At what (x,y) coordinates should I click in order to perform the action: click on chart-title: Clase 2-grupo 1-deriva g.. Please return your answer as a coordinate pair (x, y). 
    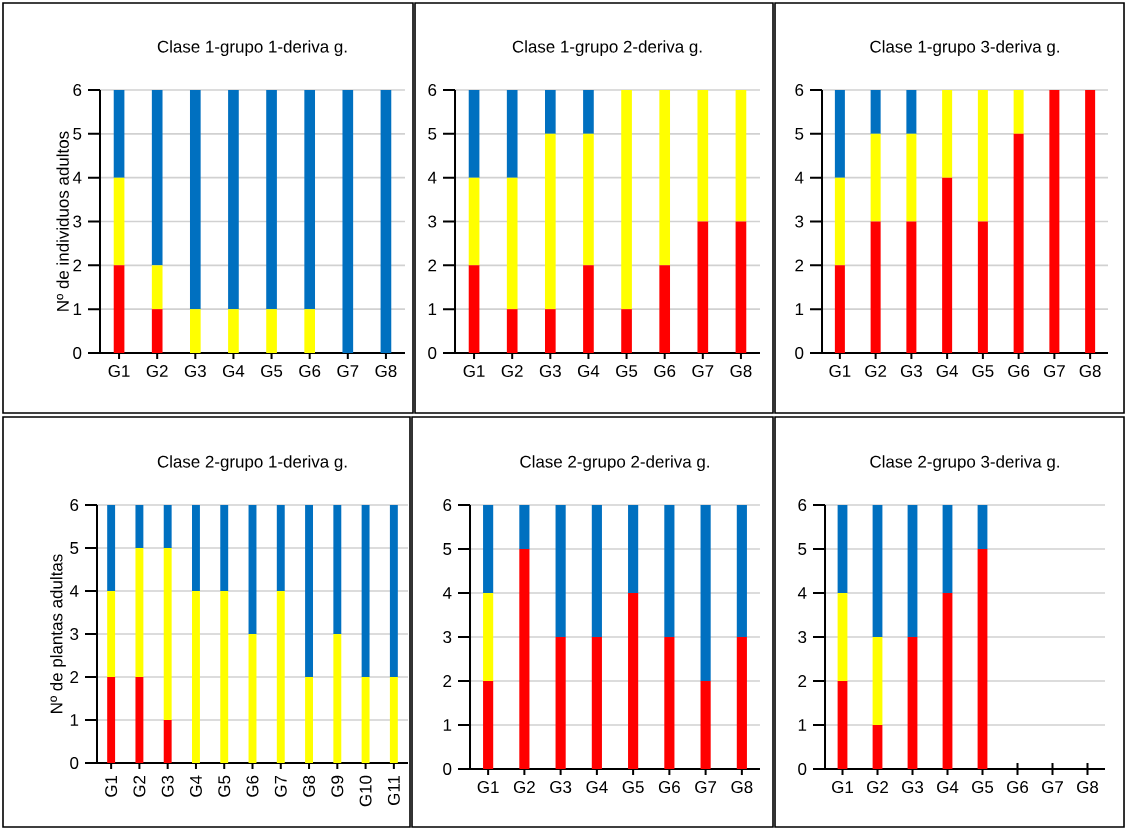
    Looking at the image, I should click on (252, 463).